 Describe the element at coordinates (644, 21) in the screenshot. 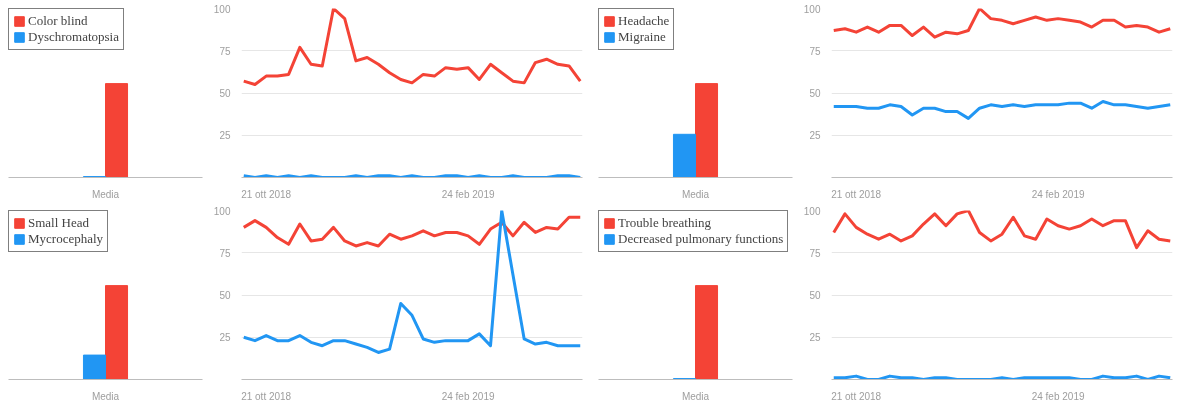

I see `legend-label: Headache` at that location.